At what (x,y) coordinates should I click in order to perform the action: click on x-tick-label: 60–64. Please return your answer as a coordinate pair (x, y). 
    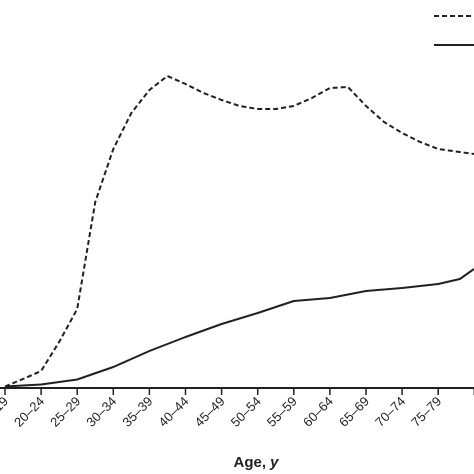
    Looking at the image, I should click on (318, 412).